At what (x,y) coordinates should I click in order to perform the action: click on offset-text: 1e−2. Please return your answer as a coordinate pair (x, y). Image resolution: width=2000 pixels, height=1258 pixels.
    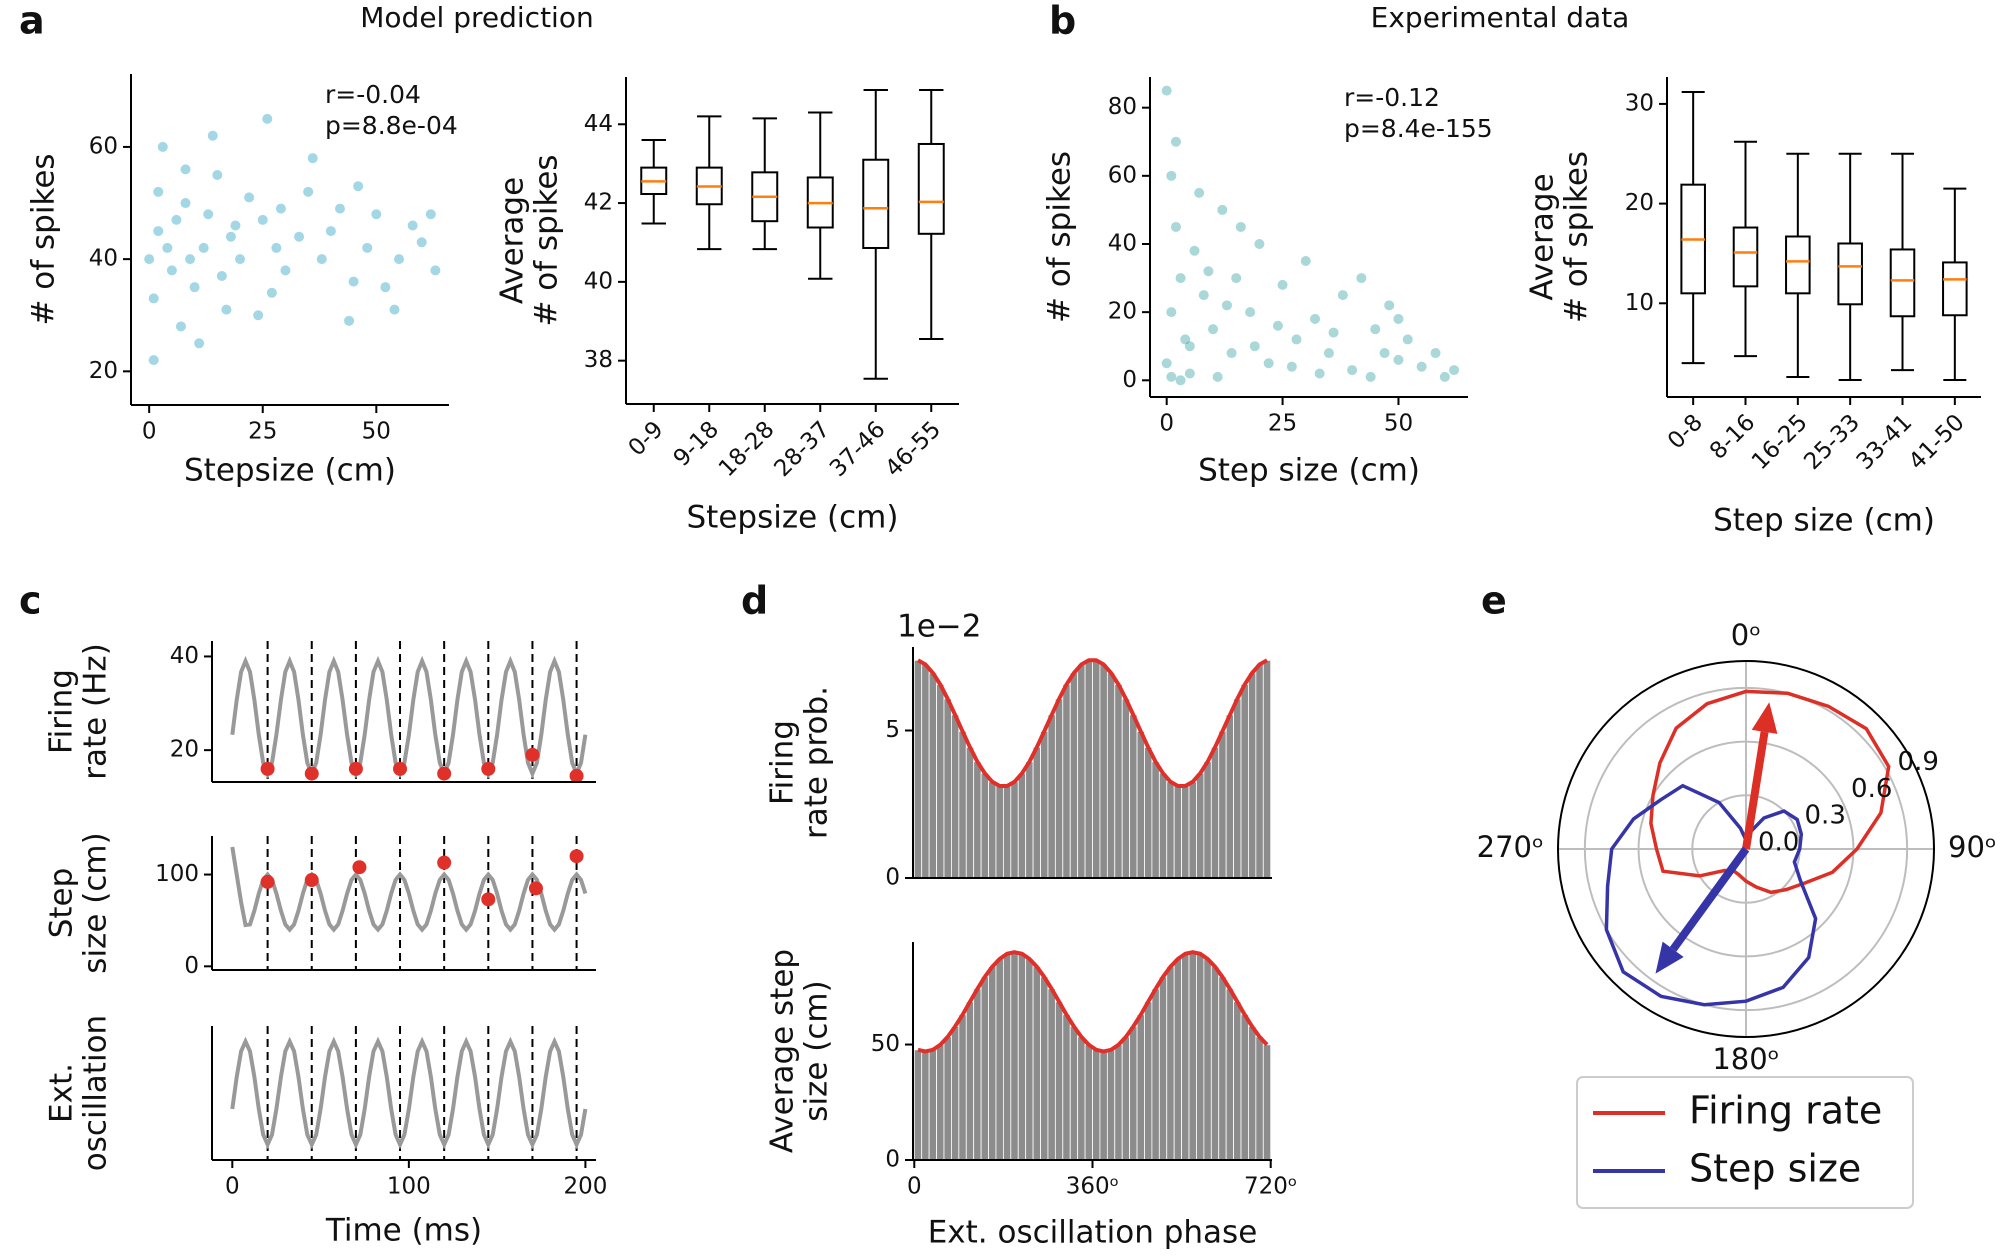
    Looking at the image, I should click on (939, 627).